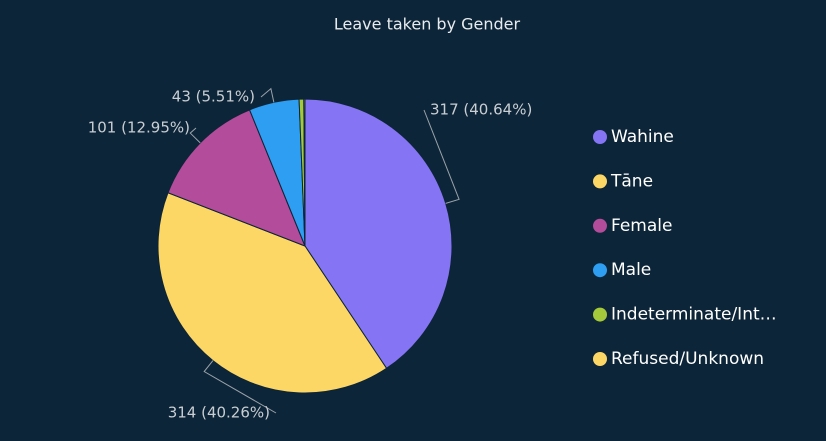 The image size is (826, 441). What do you see at coordinates (219, 413) in the screenshot?
I see `data-label: 314 (40.26%)` at bounding box center [219, 413].